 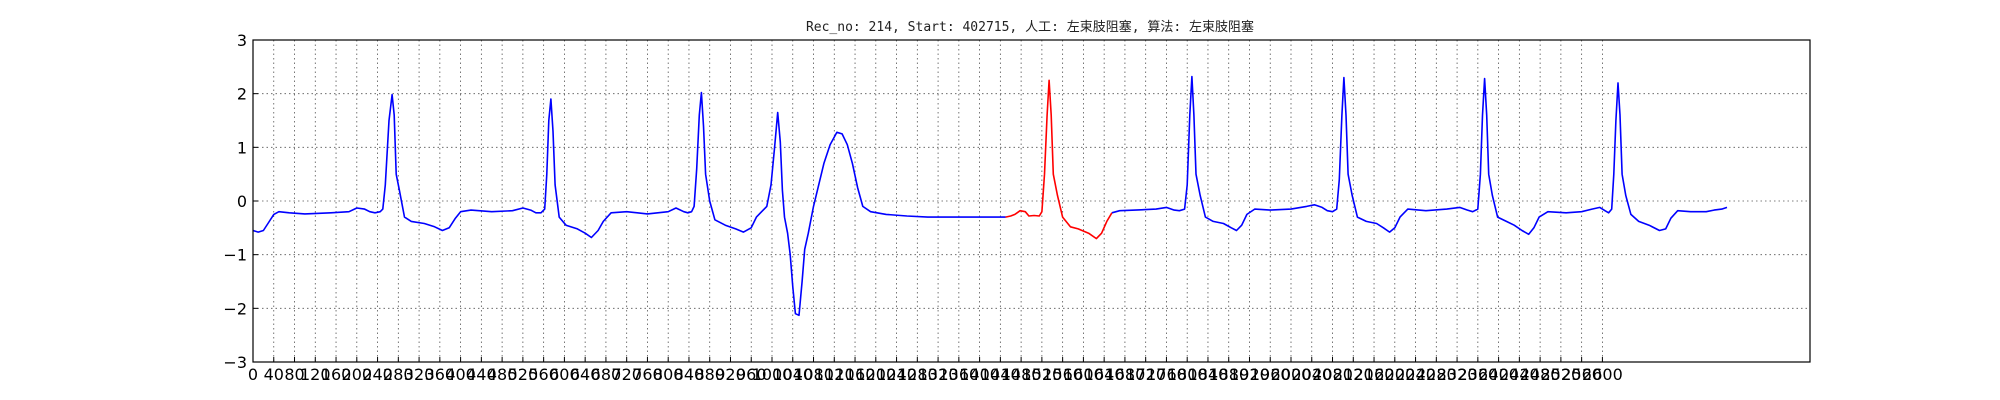 I want to click on x-tick-label: 2240, so click(x=1415, y=374).